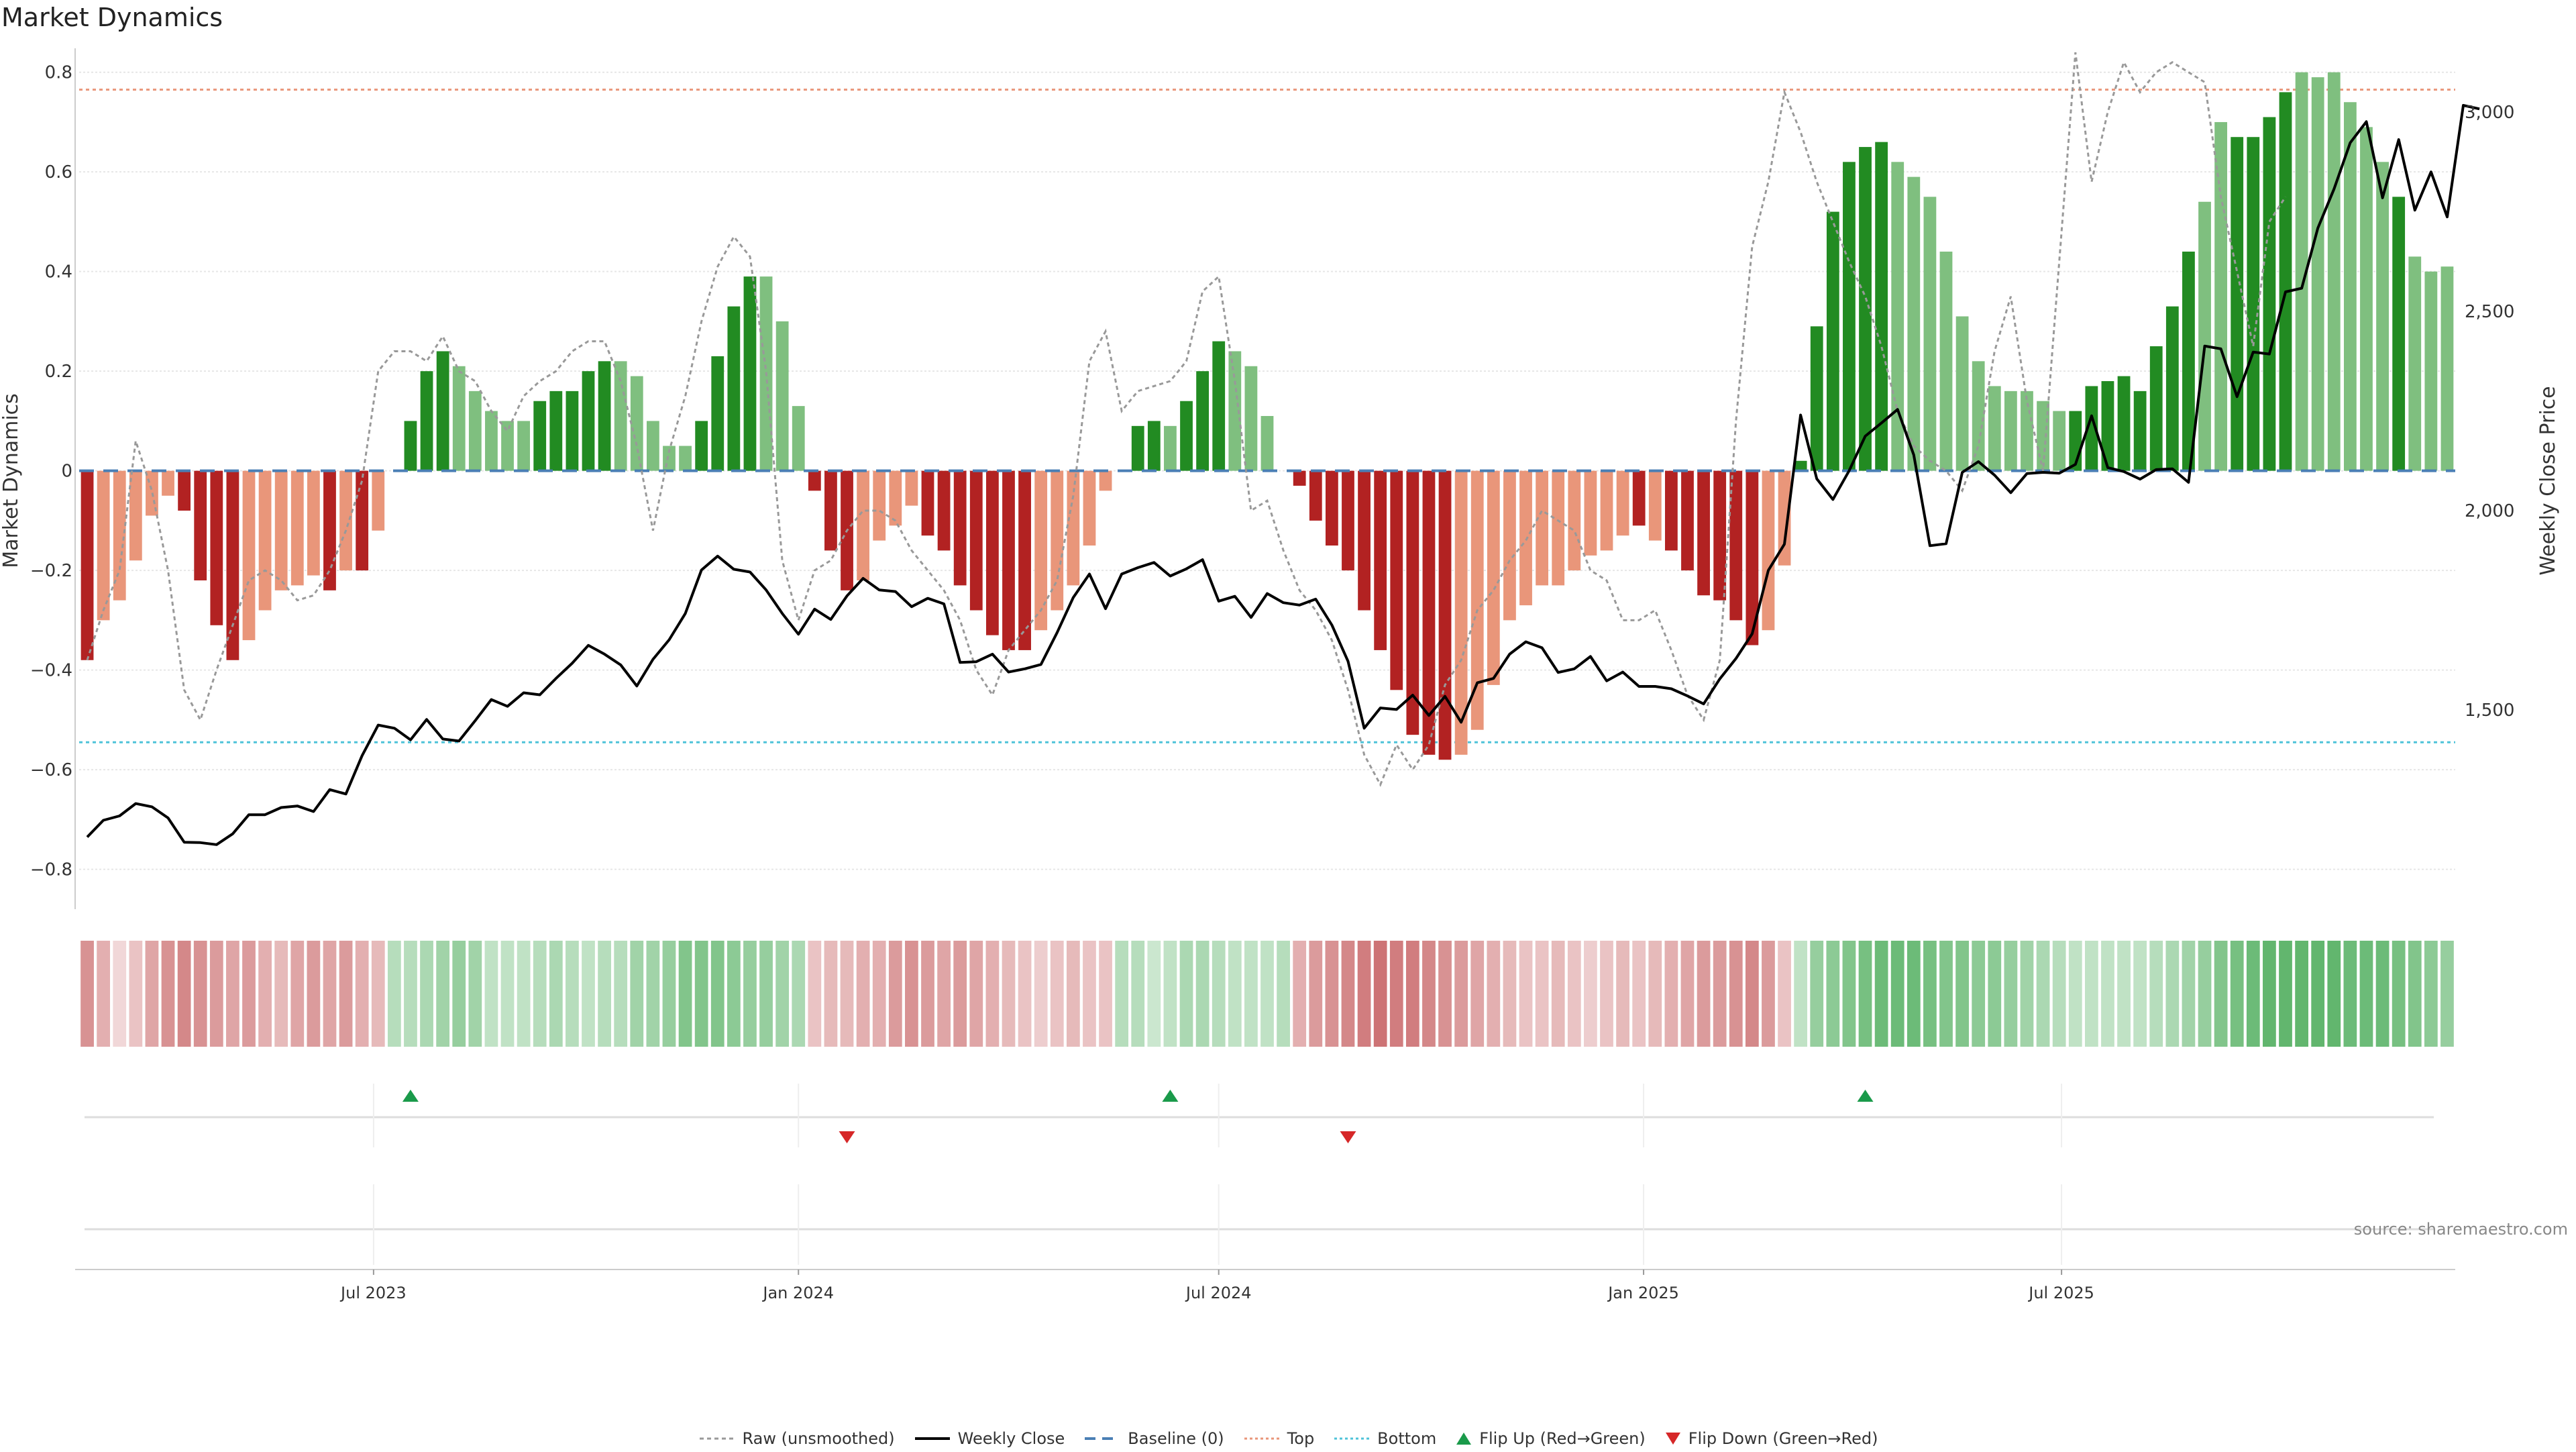 The height and width of the screenshot is (1452, 2576). I want to click on flip-up-marker, so click(1170, 1096).